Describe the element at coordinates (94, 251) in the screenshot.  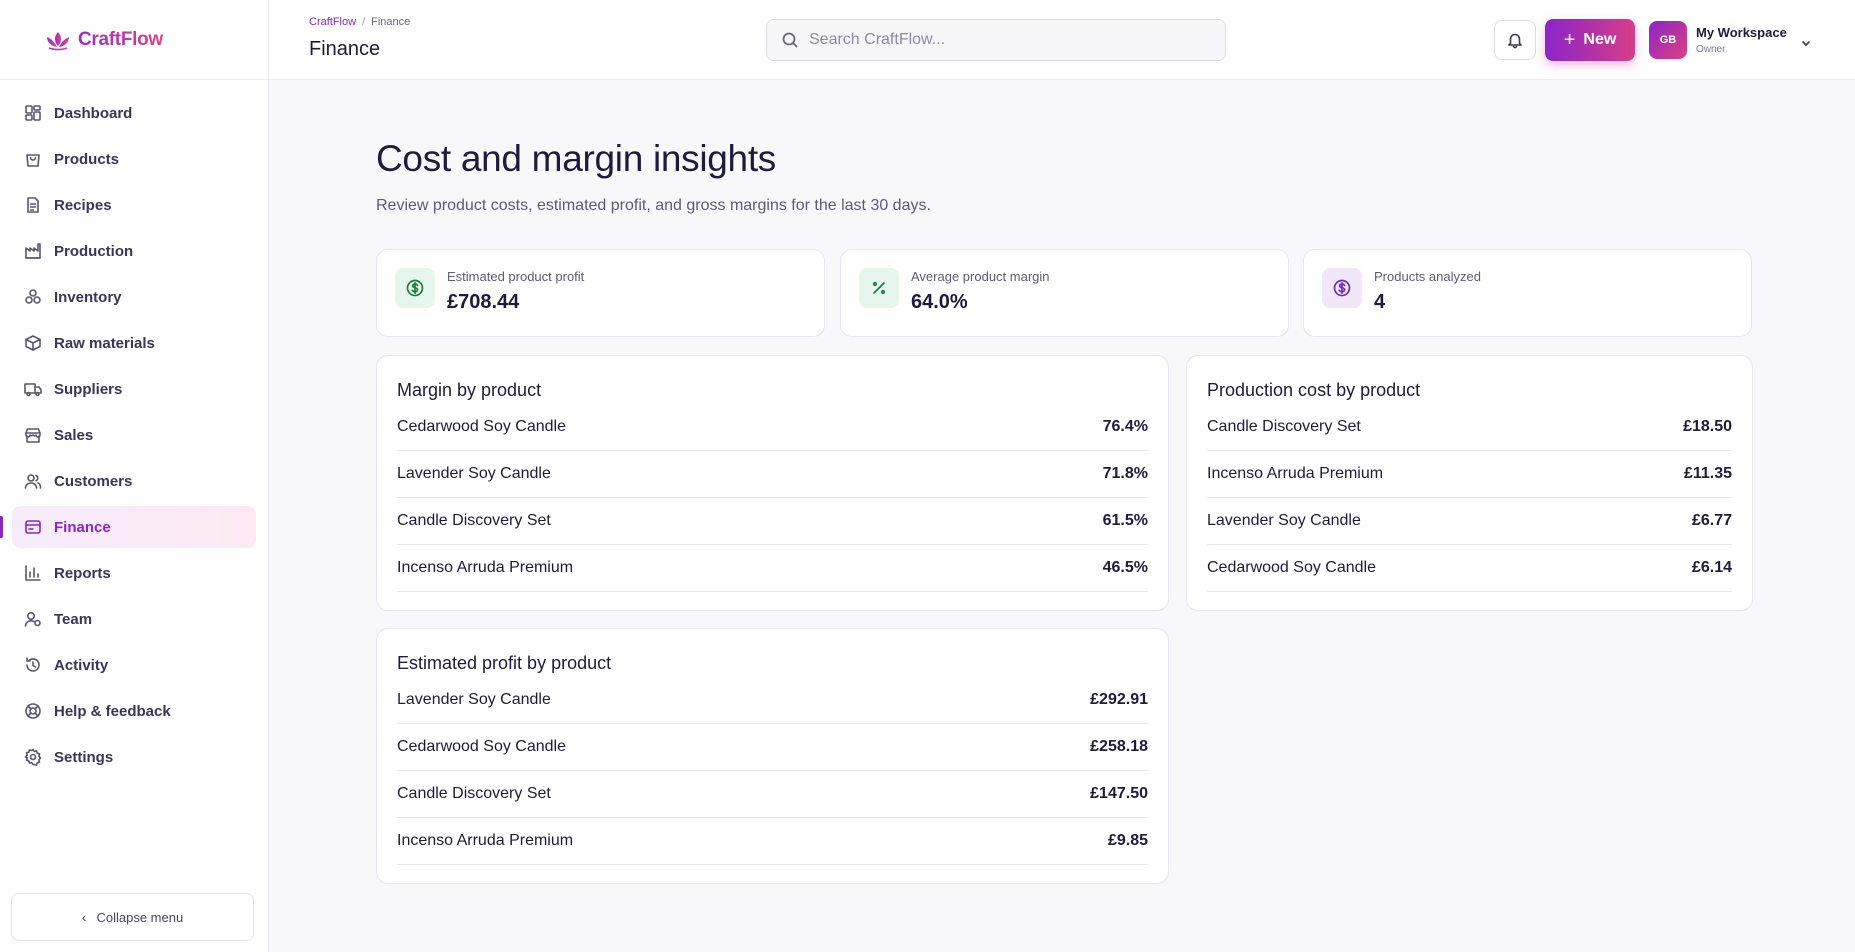
I see `sidebar-item-label: Production` at that location.